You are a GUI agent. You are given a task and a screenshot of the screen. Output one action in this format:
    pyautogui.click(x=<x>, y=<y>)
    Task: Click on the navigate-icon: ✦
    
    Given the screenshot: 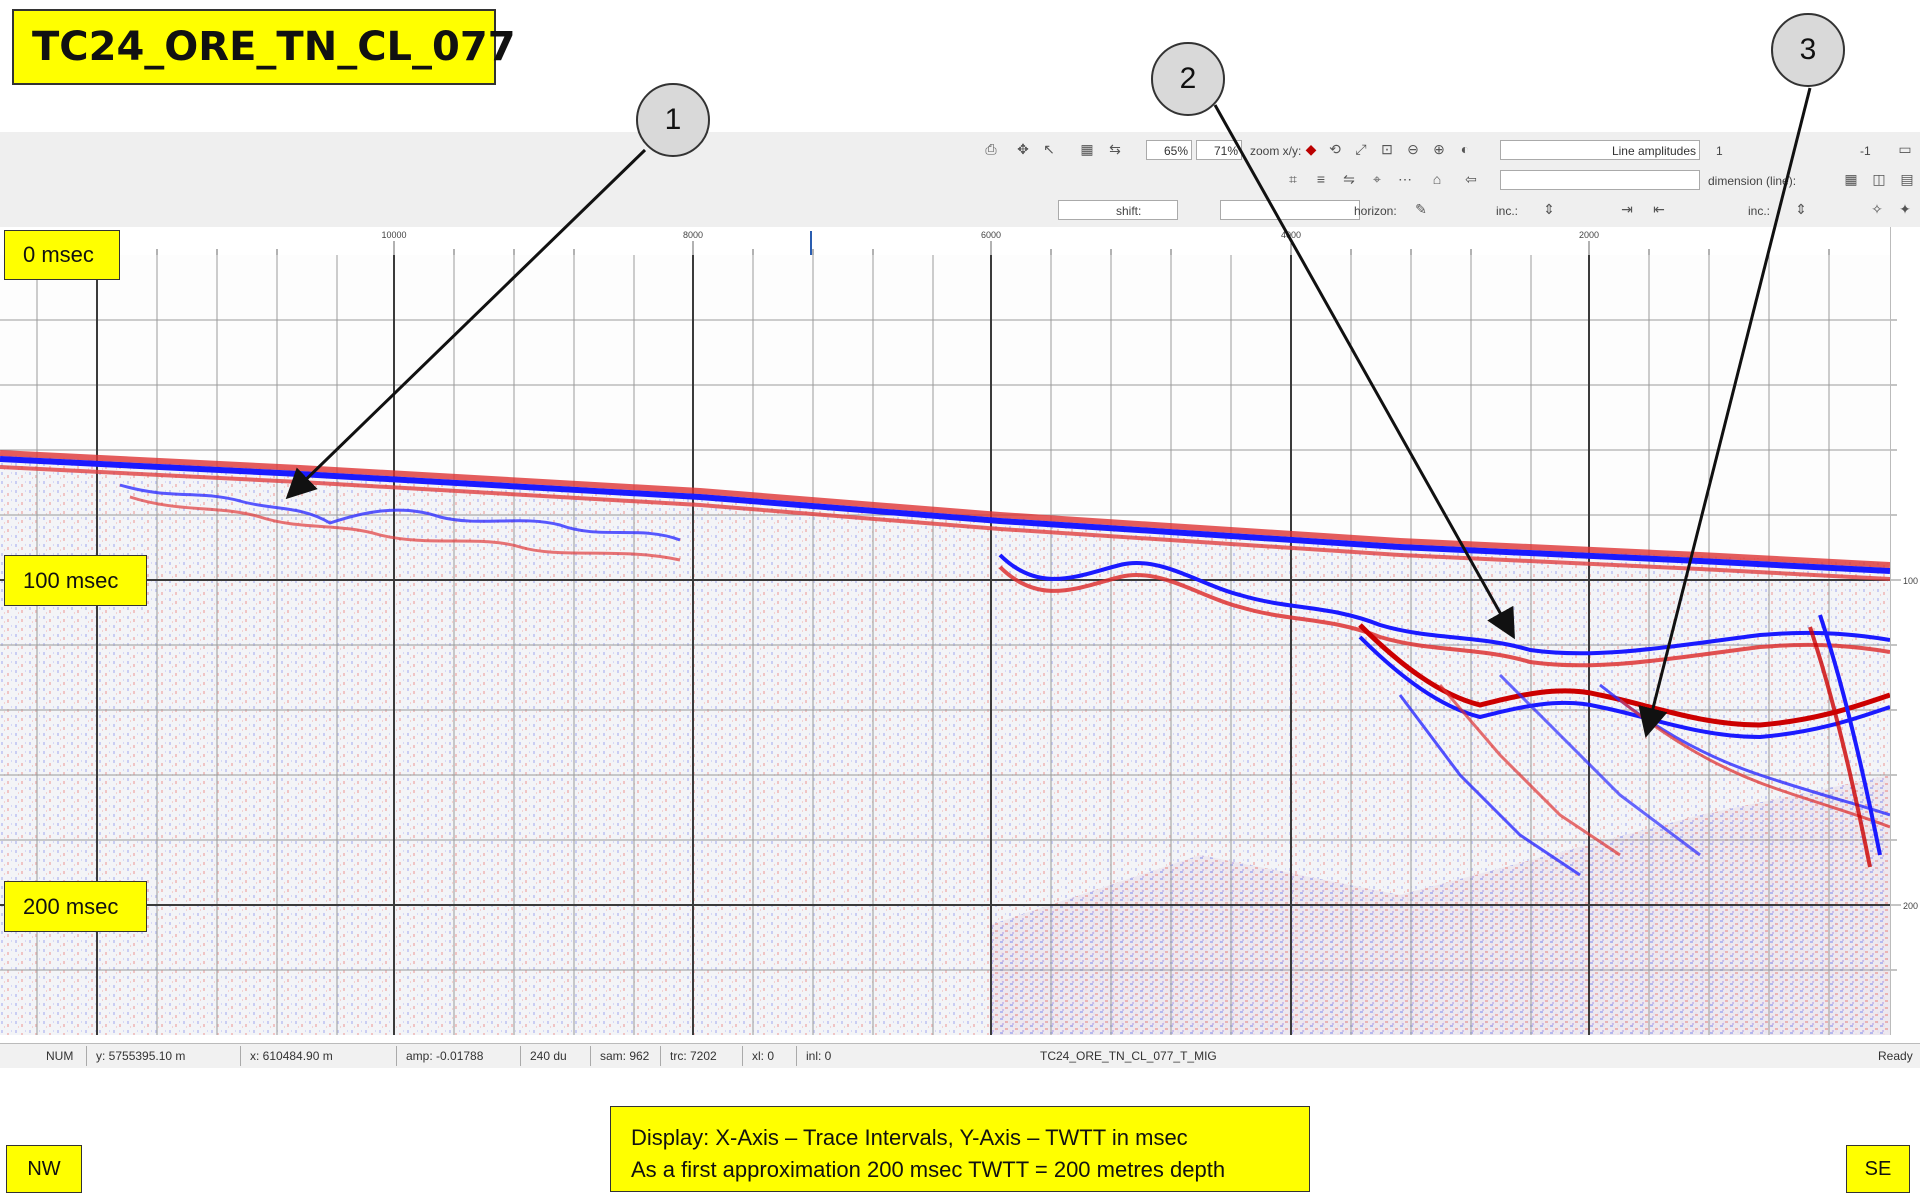 What is the action you would take?
    pyautogui.click(x=1905, y=209)
    